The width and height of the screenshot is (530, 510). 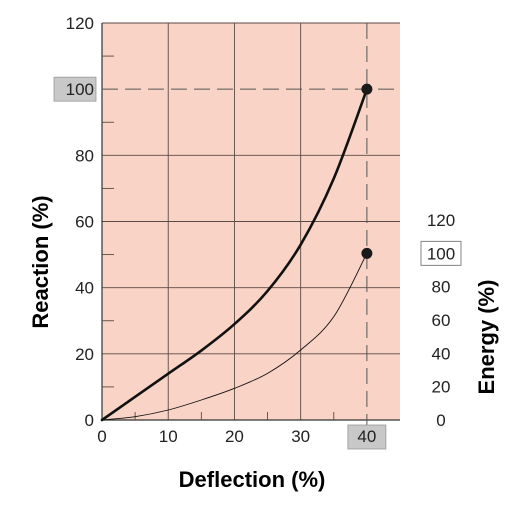 What do you see at coordinates (252, 479) in the screenshot?
I see `x-axis-title: Deflection (%)` at bounding box center [252, 479].